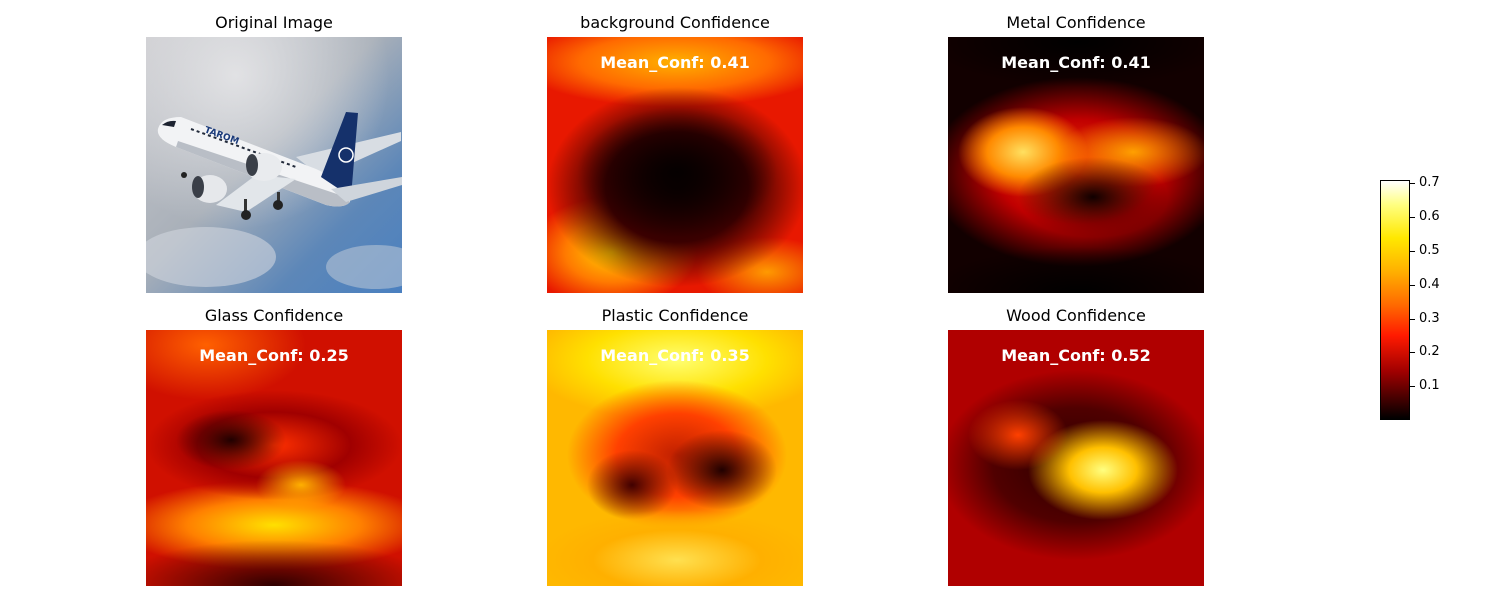  What do you see at coordinates (1076, 62) in the screenshot?
I see `mean-conf-metal: Mean_Conf: 0.41` at bounding box center [1076, 62].